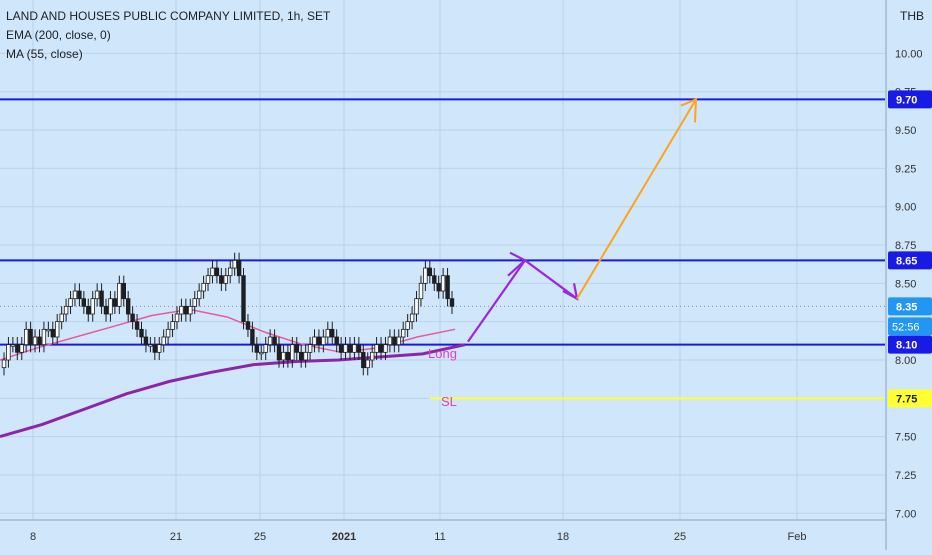  I want to click on time-axis: 8 21 25 2021 11 18 25 Feb, so click(418, 537).